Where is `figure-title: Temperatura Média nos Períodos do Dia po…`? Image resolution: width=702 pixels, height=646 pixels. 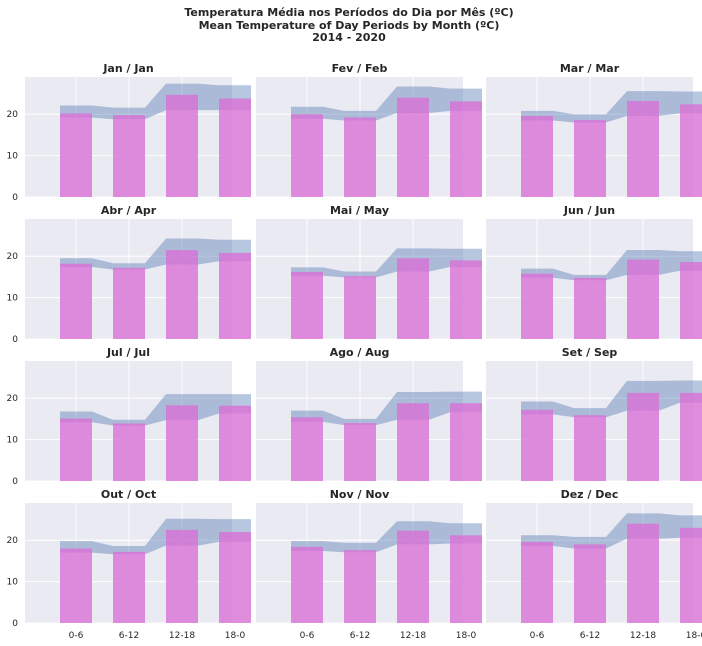 figure-title: Temperatura Média nos Períodos do Dia po… is located at coordinates (348, 25).